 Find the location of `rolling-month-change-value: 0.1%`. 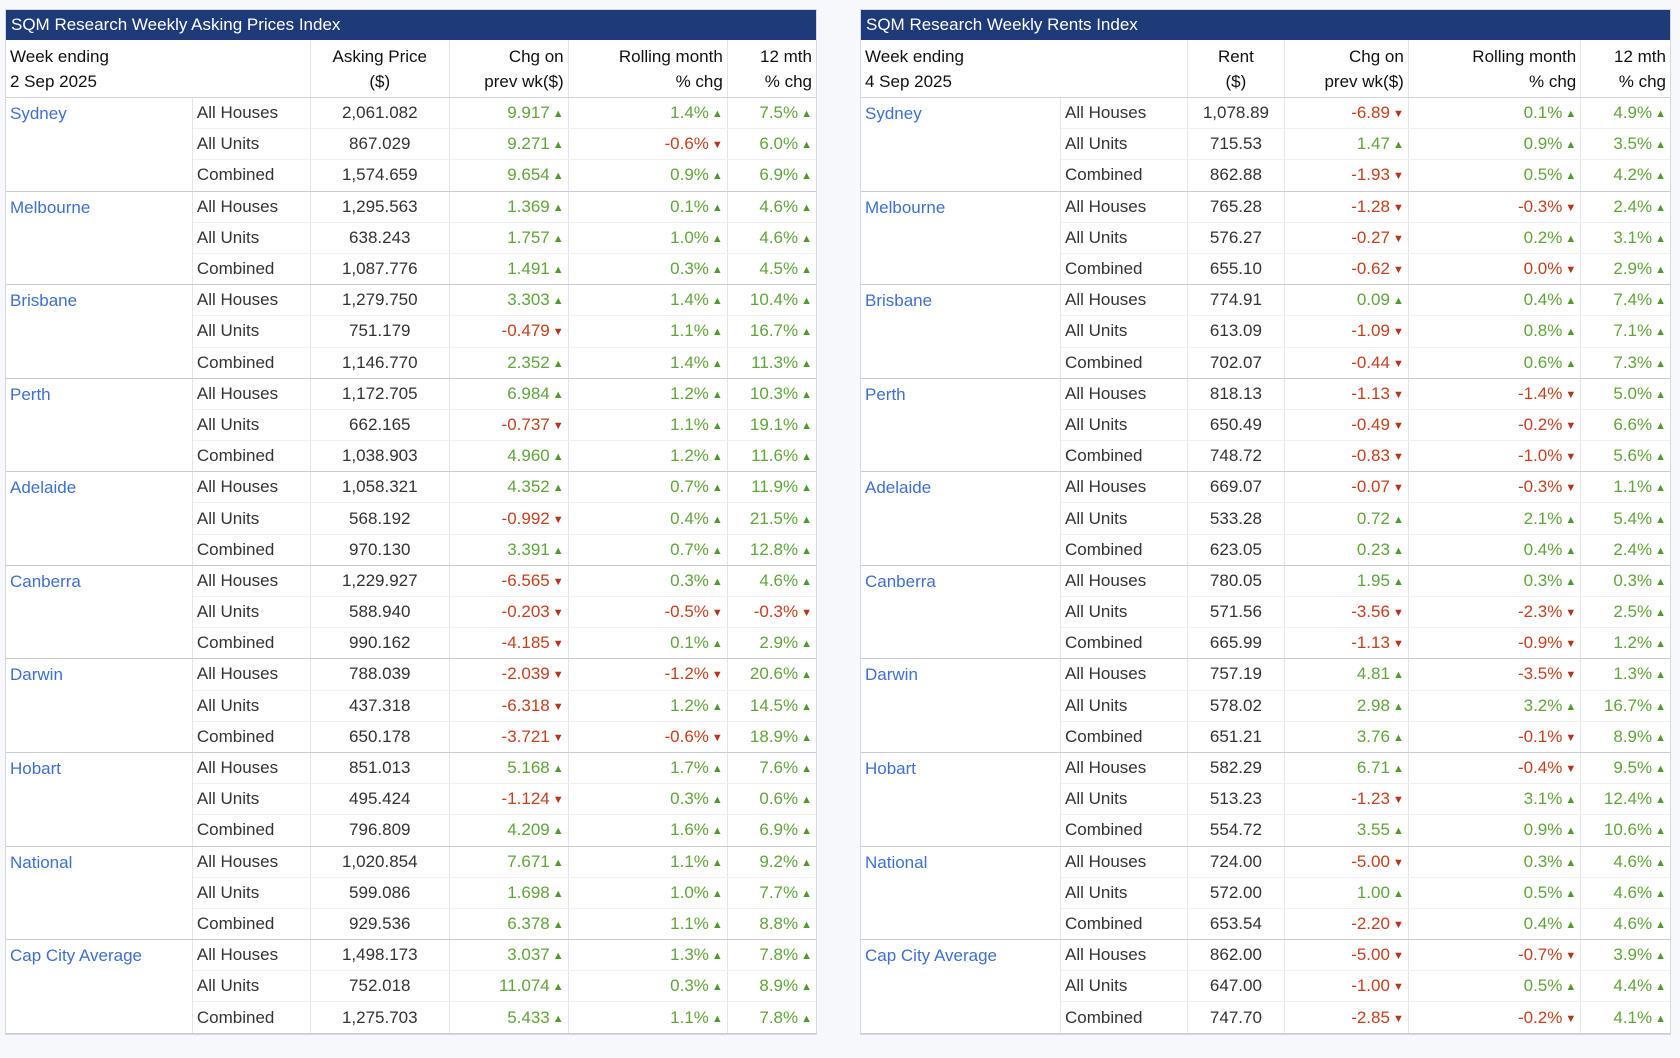

rolling-month-change-value: 0.1% is located at coordinates (689, 643).